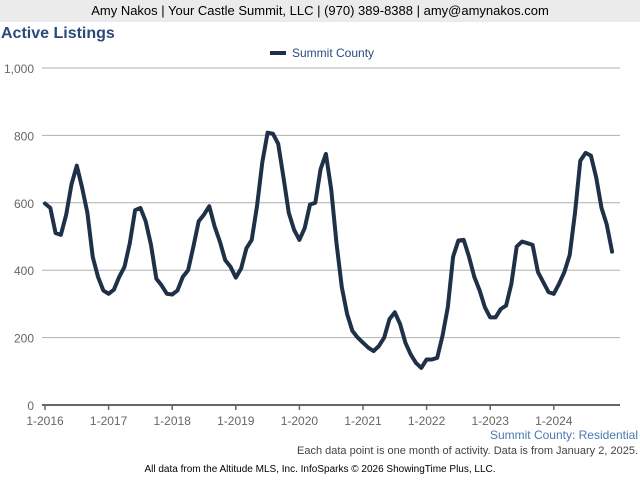 This screenshot has height=480, width=640. Describe the element at coordinates (427, 421) in the screenshot. I see `x-tick-label: 1-2022` at that location.